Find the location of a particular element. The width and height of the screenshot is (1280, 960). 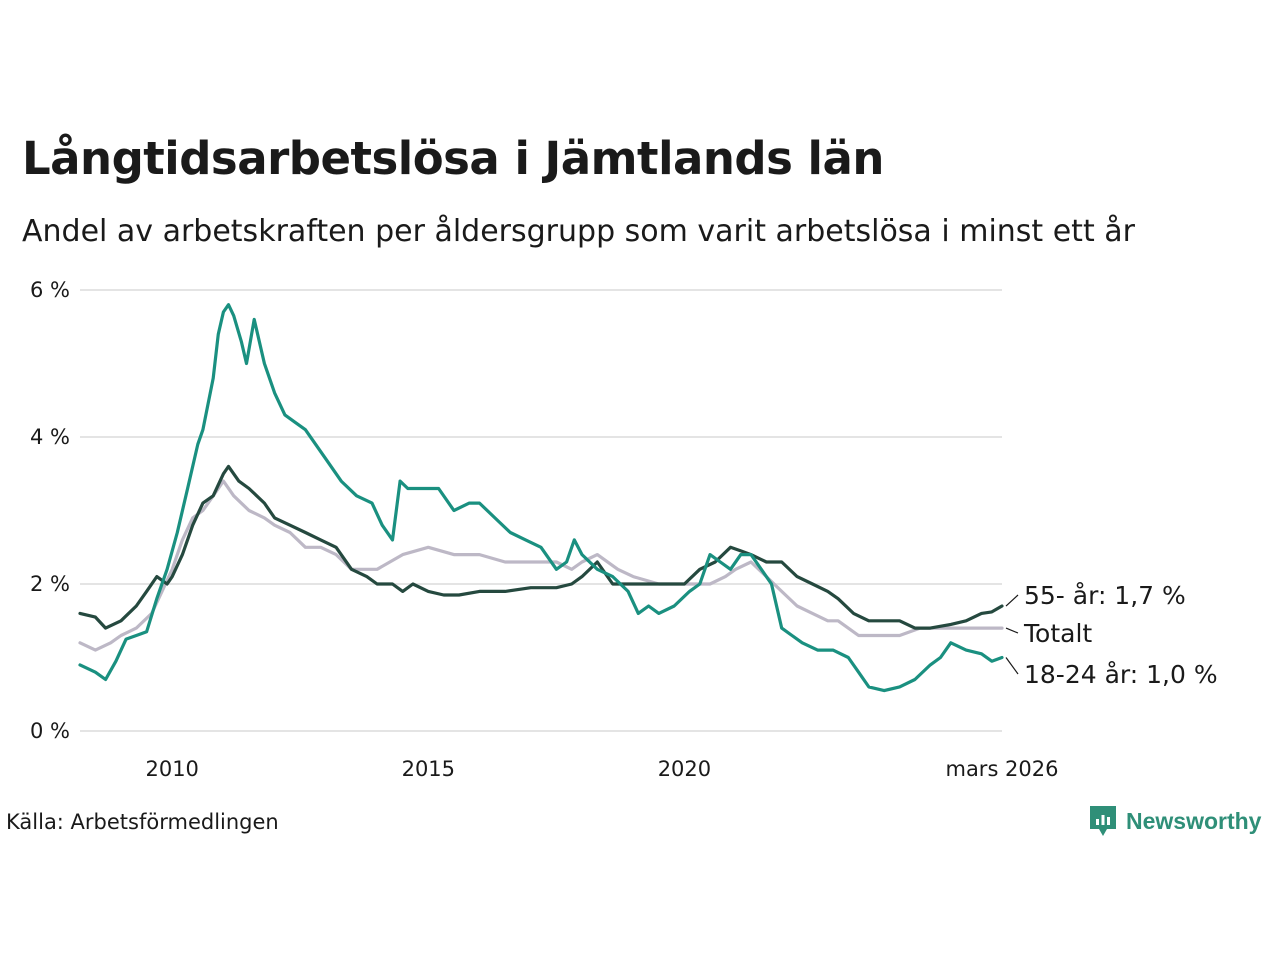

brand-name: Newsworthy is located at coordinates (1194, 820).